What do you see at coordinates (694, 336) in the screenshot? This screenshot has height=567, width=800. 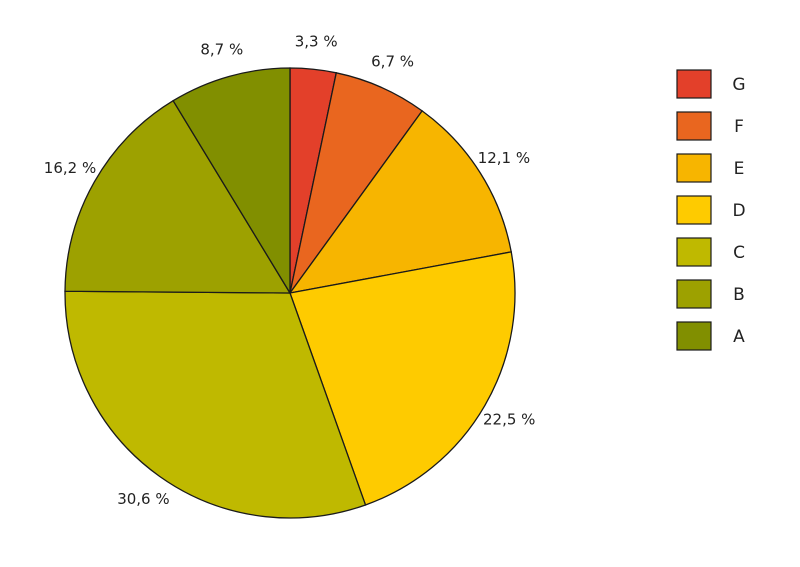 I see `legend-swatch-a` at bounding box center [694, 336].